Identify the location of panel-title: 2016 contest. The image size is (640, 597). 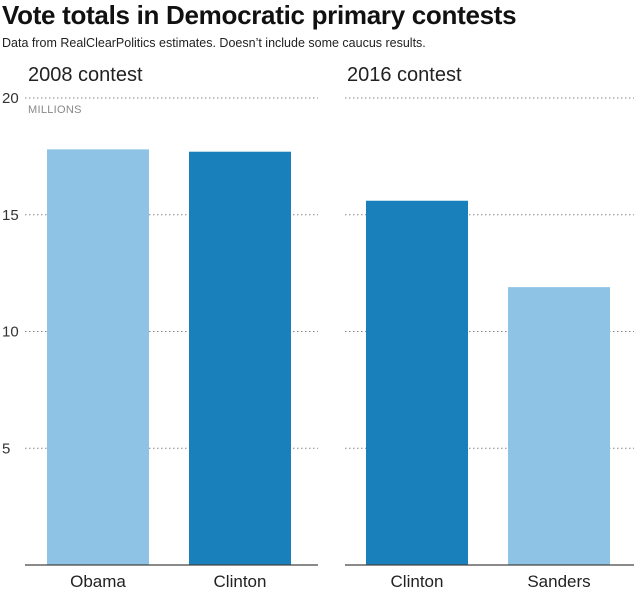
(404, 75).